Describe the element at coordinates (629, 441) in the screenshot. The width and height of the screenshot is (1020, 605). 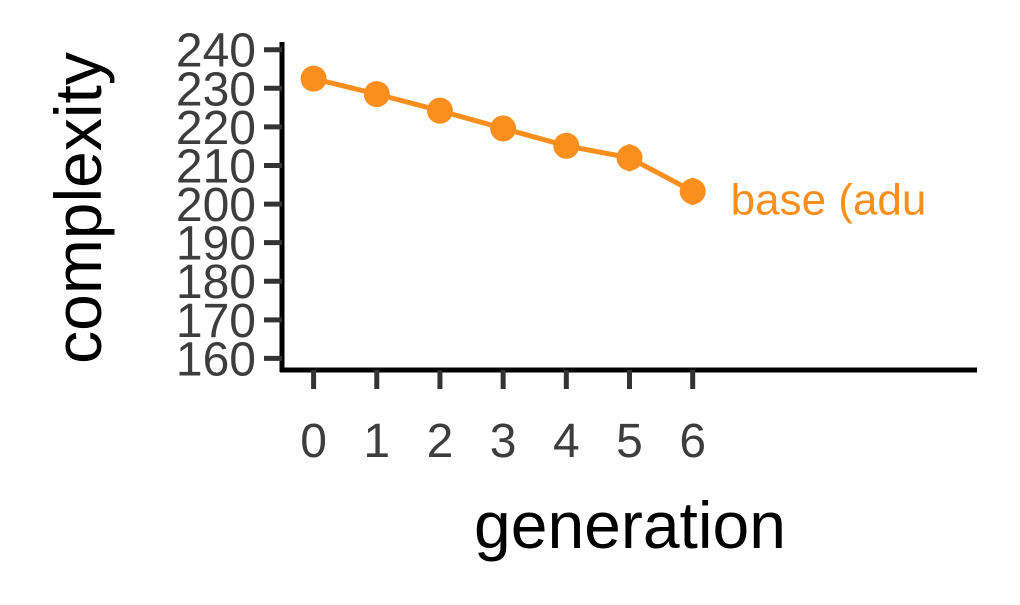
I see `x-tick-label: 5` at that location.